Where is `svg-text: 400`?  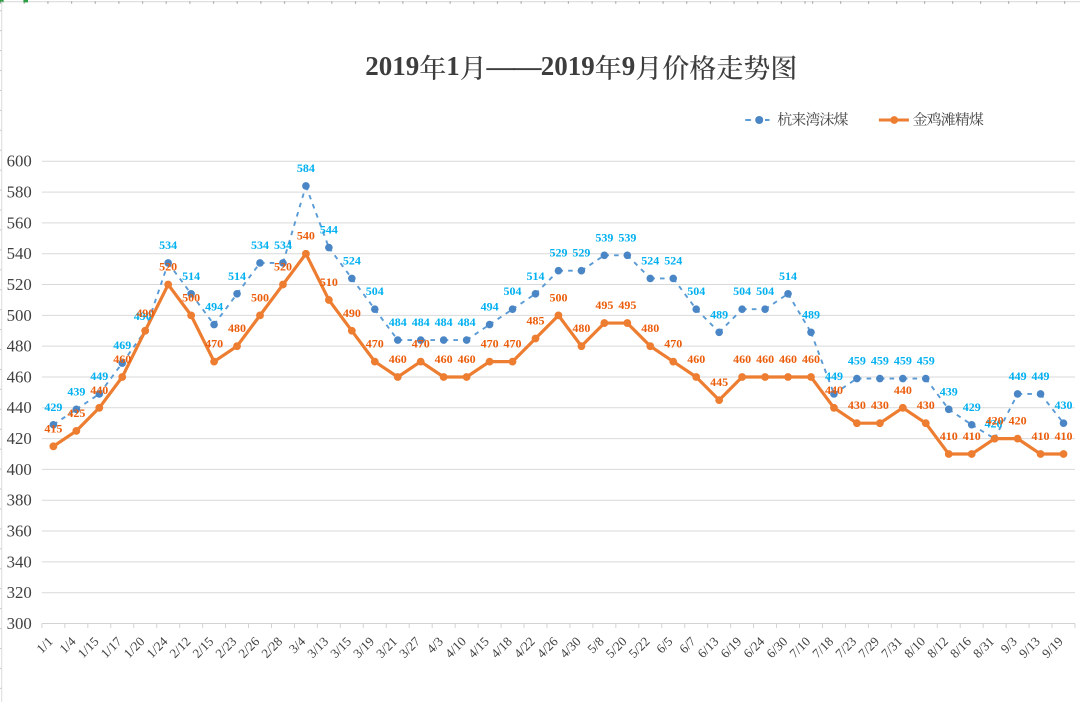 svg-text: 400 is located at coordinates (19, 469).